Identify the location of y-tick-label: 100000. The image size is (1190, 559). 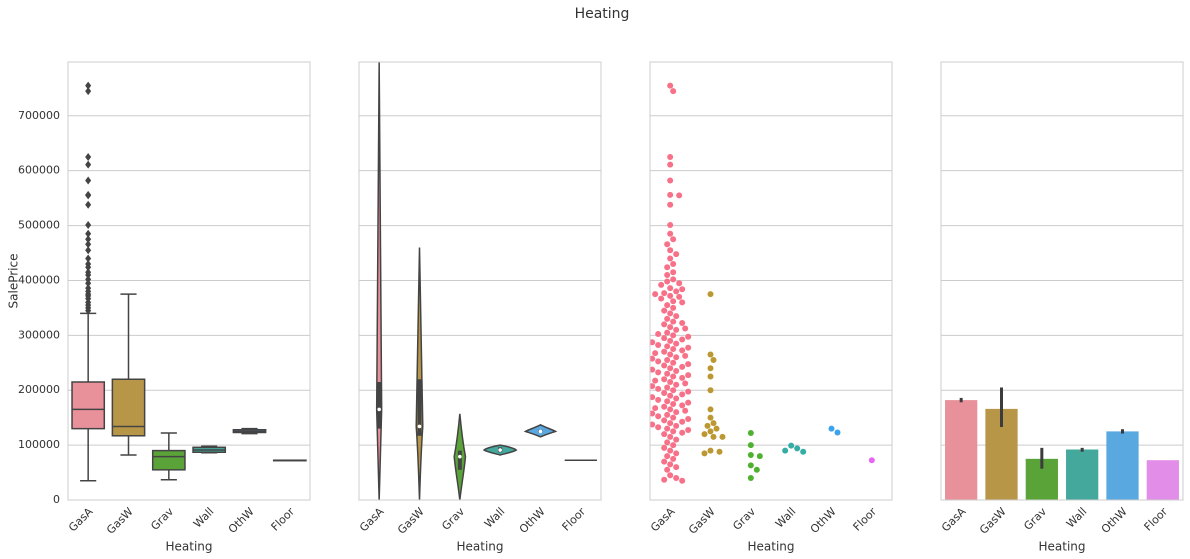
(39, 444).